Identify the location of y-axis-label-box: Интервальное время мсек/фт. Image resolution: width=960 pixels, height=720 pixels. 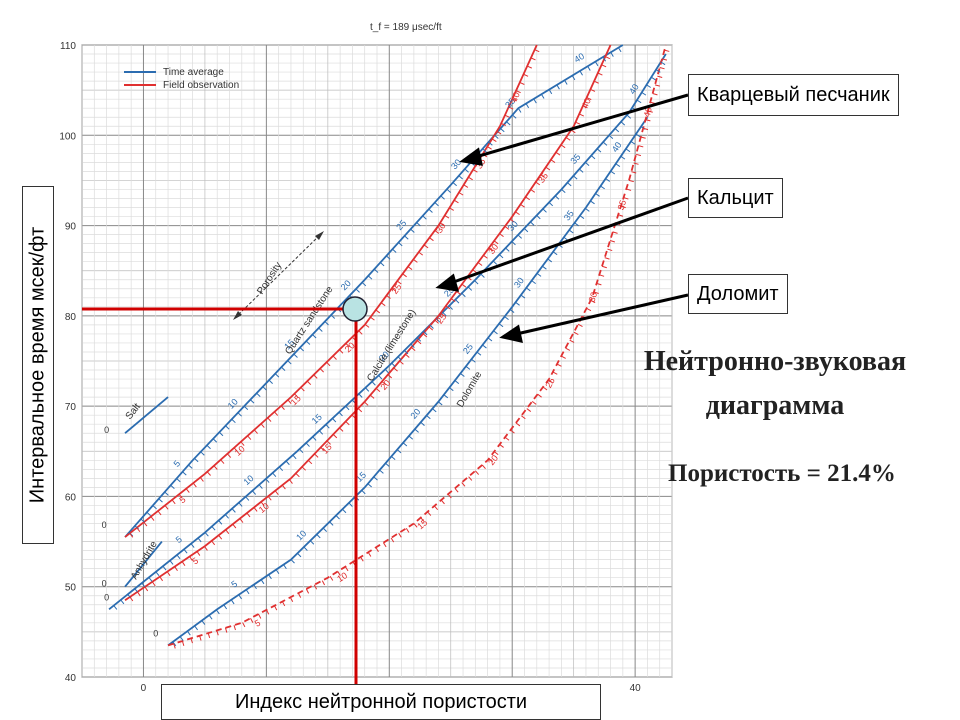
(38, 365).